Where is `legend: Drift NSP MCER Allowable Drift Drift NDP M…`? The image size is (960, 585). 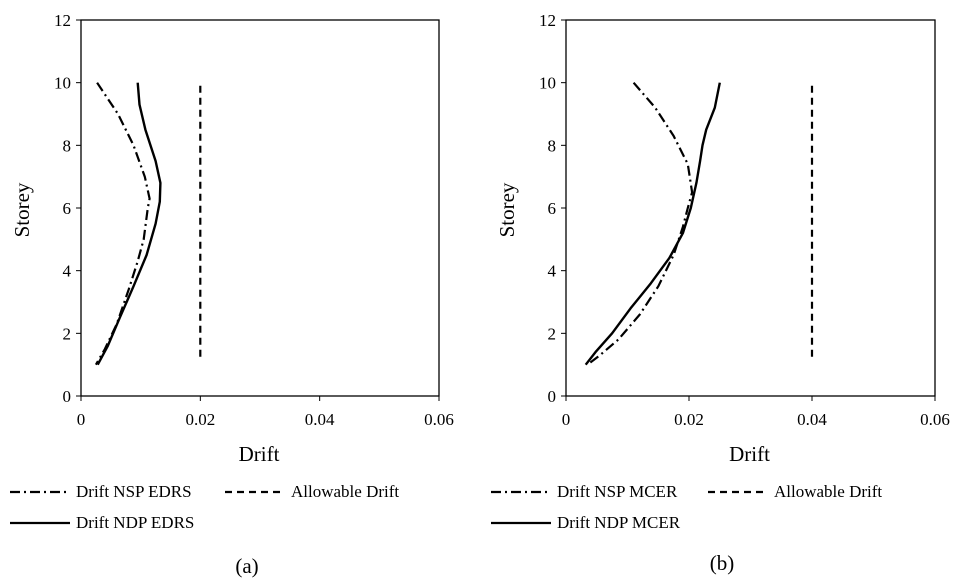
legend: Drift NSP MCER Allowable Drift Drift NDP M… is located at coordinates (686, 507).